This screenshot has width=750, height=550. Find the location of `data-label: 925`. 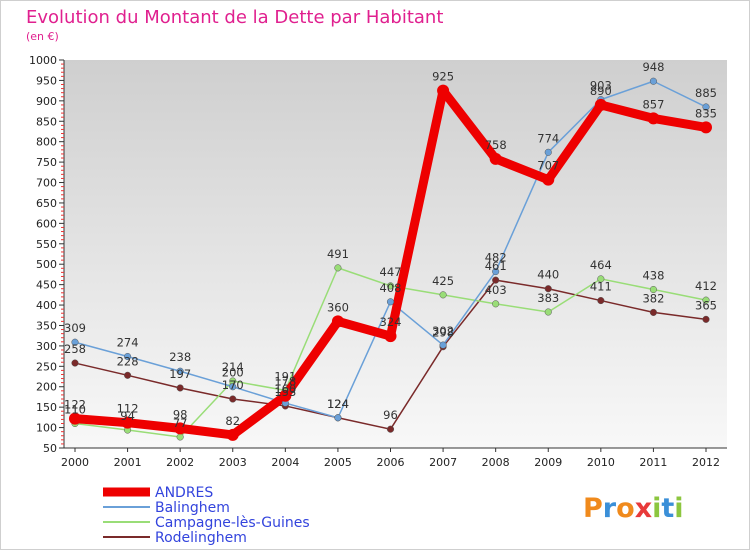

data-label: 925 is located at coordinates (443, 77).